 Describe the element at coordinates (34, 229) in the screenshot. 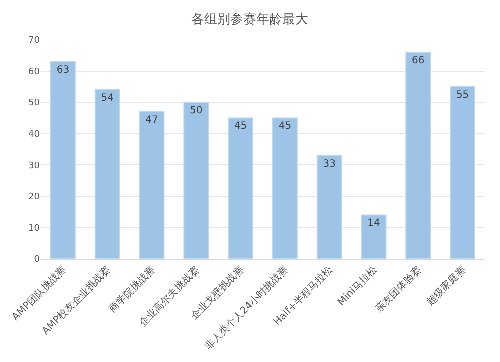

I see `y-tick-label: 10` at that location.